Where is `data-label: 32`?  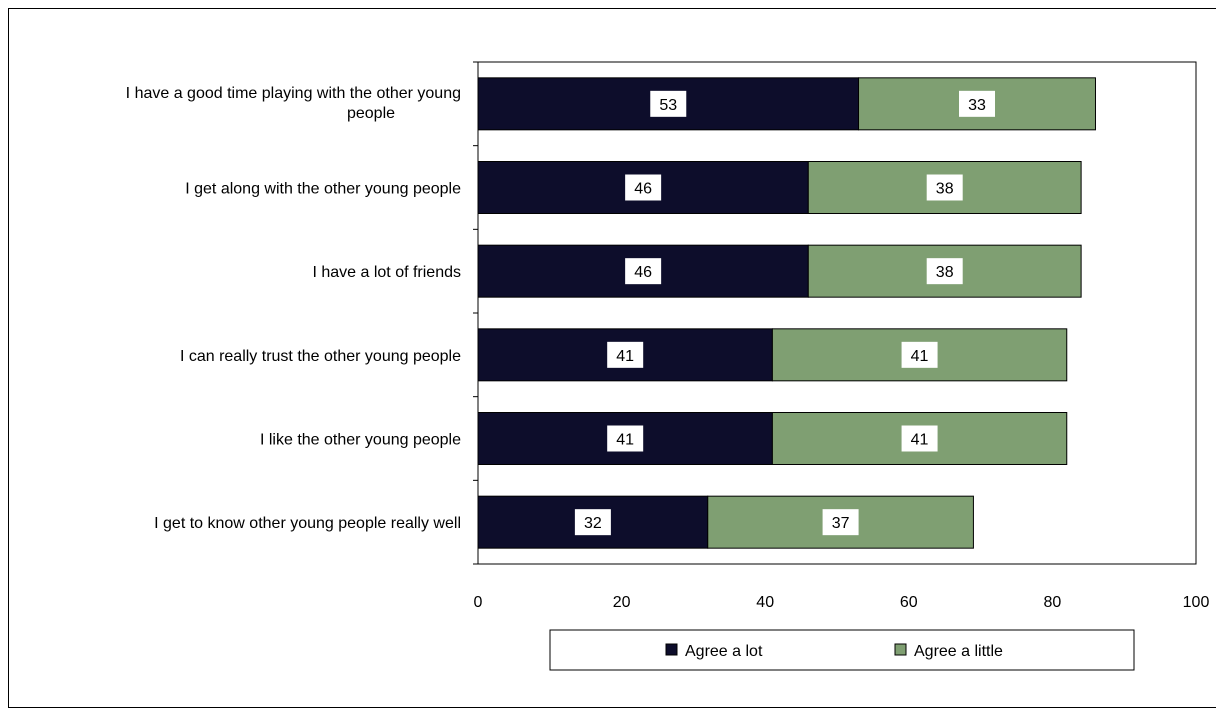 data-label: 32 is located at coordinates (593, 523).